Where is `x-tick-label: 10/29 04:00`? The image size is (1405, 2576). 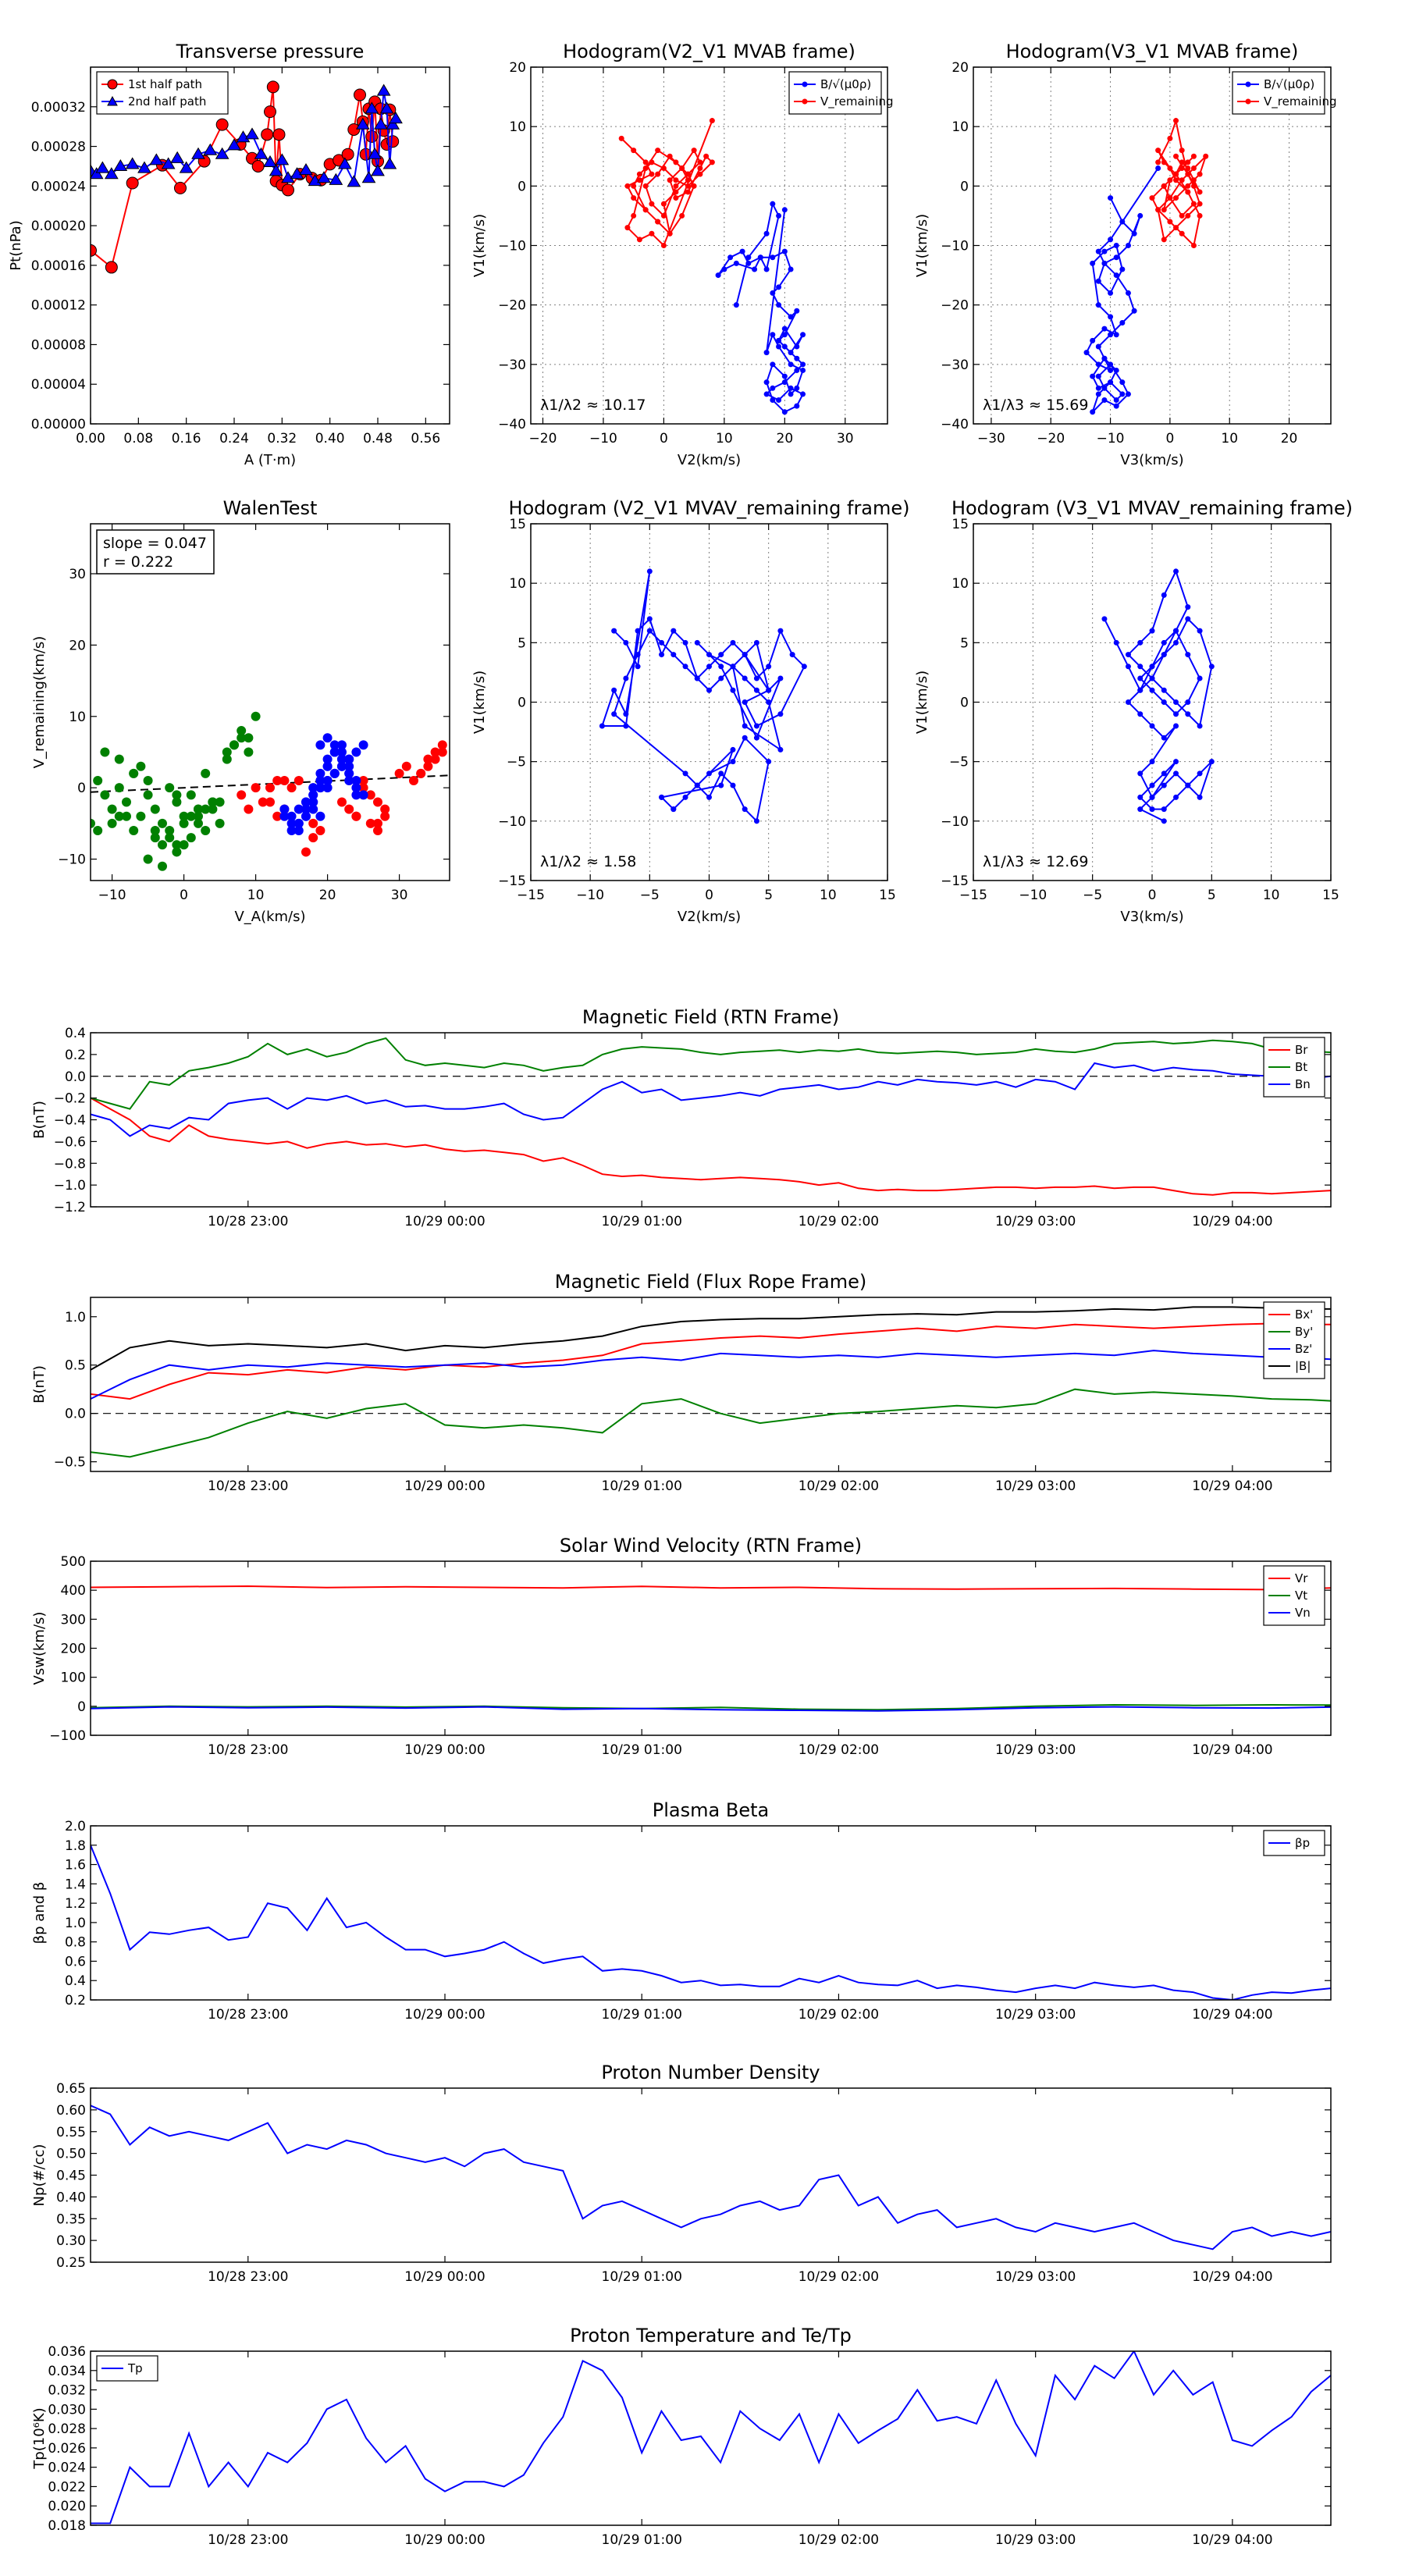 x-tick-label: 10/29 04:00 is located at coordinates (1232, 2015).